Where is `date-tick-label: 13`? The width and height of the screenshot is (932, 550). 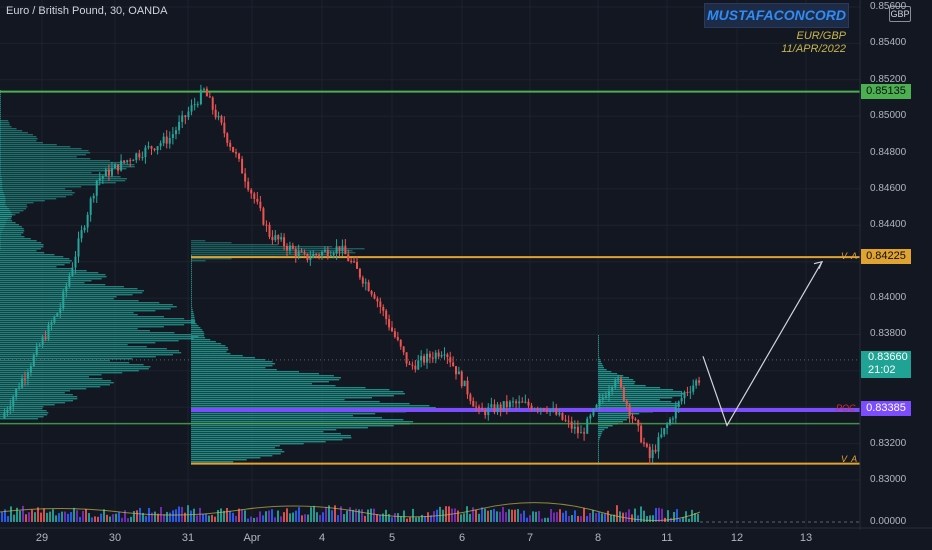
date-tick-label: 13 is located at coordinates (806, 538).